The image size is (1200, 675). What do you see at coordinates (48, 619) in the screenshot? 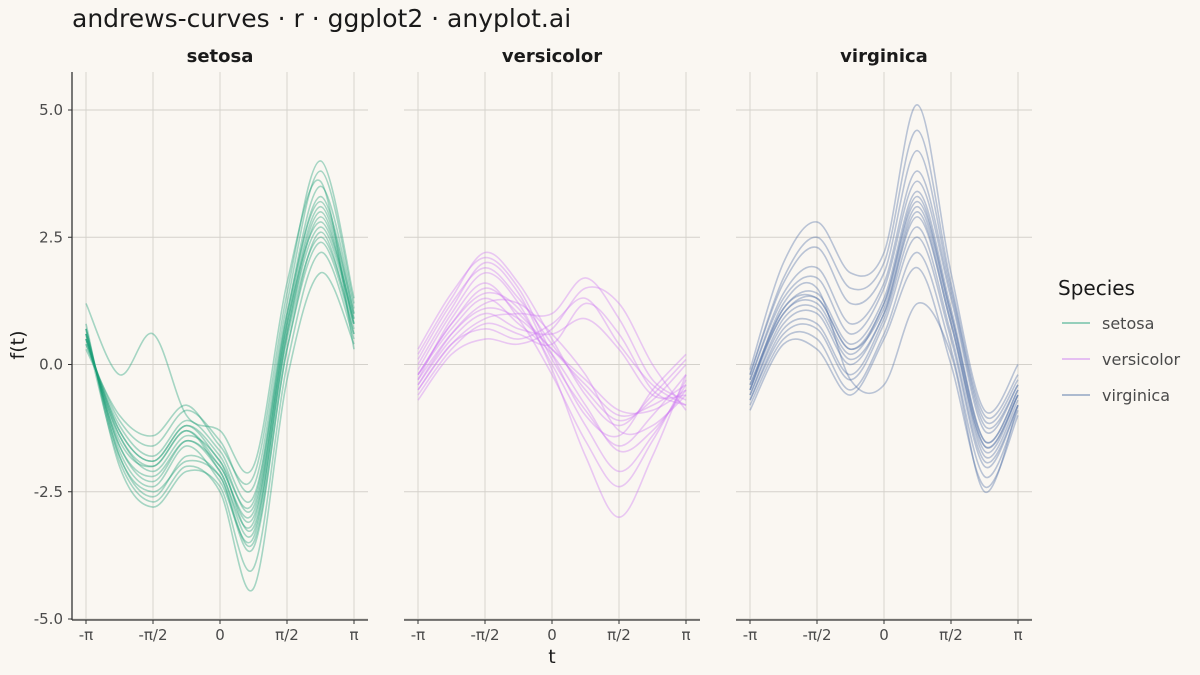
I see `y-tick-label: -5.0` at bounding box center [48, 619].